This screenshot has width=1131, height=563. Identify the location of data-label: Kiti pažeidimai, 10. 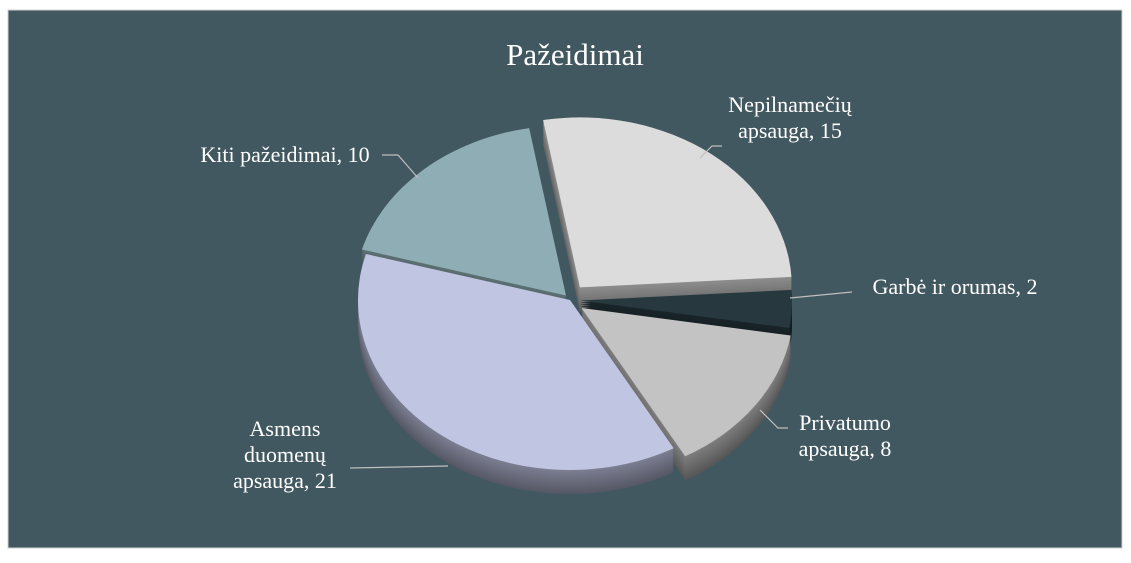
(285, 154).